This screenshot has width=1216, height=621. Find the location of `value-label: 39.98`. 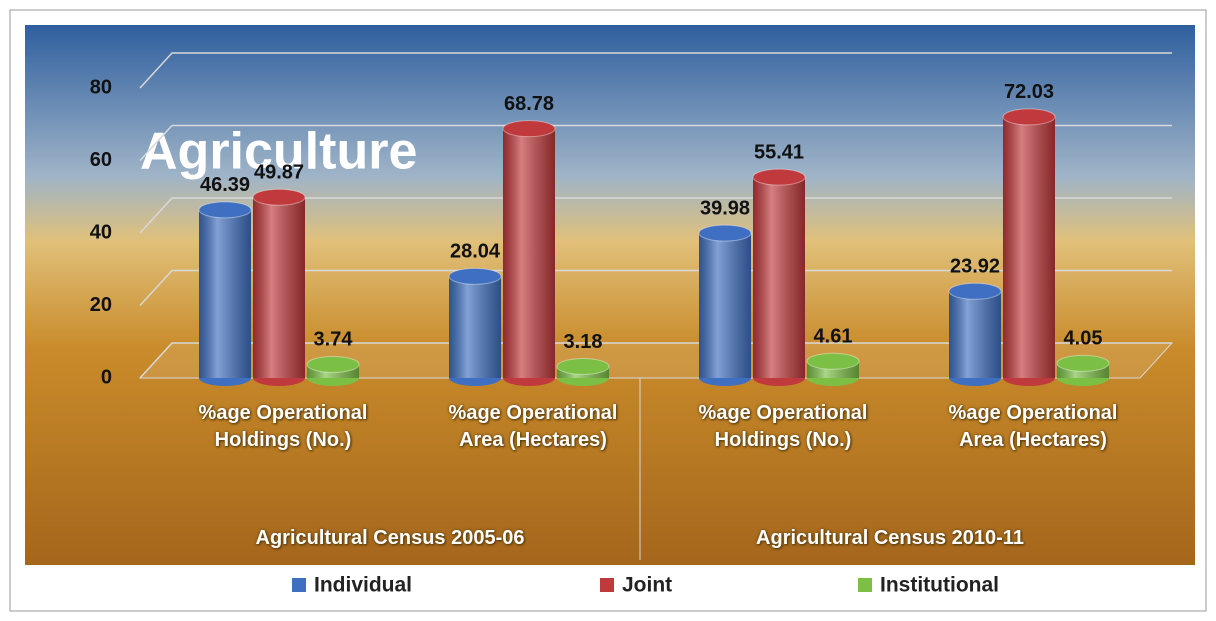

value-label: 39.98 is located at coordinates (725, 208).